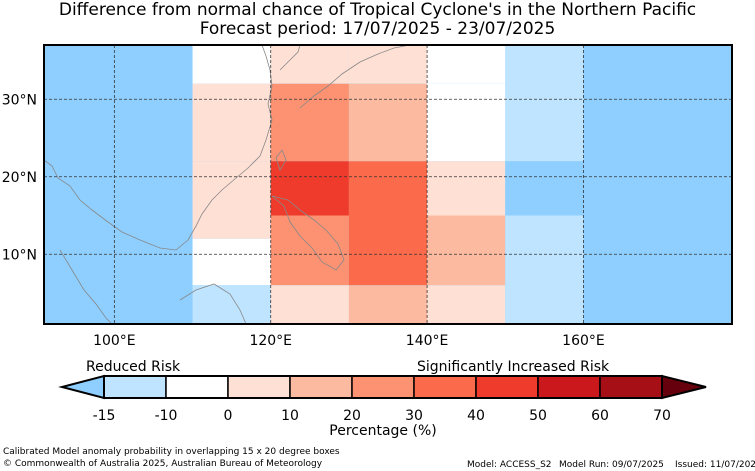  I want to click on colorbar-tick-label: 40, so click(476, 416).